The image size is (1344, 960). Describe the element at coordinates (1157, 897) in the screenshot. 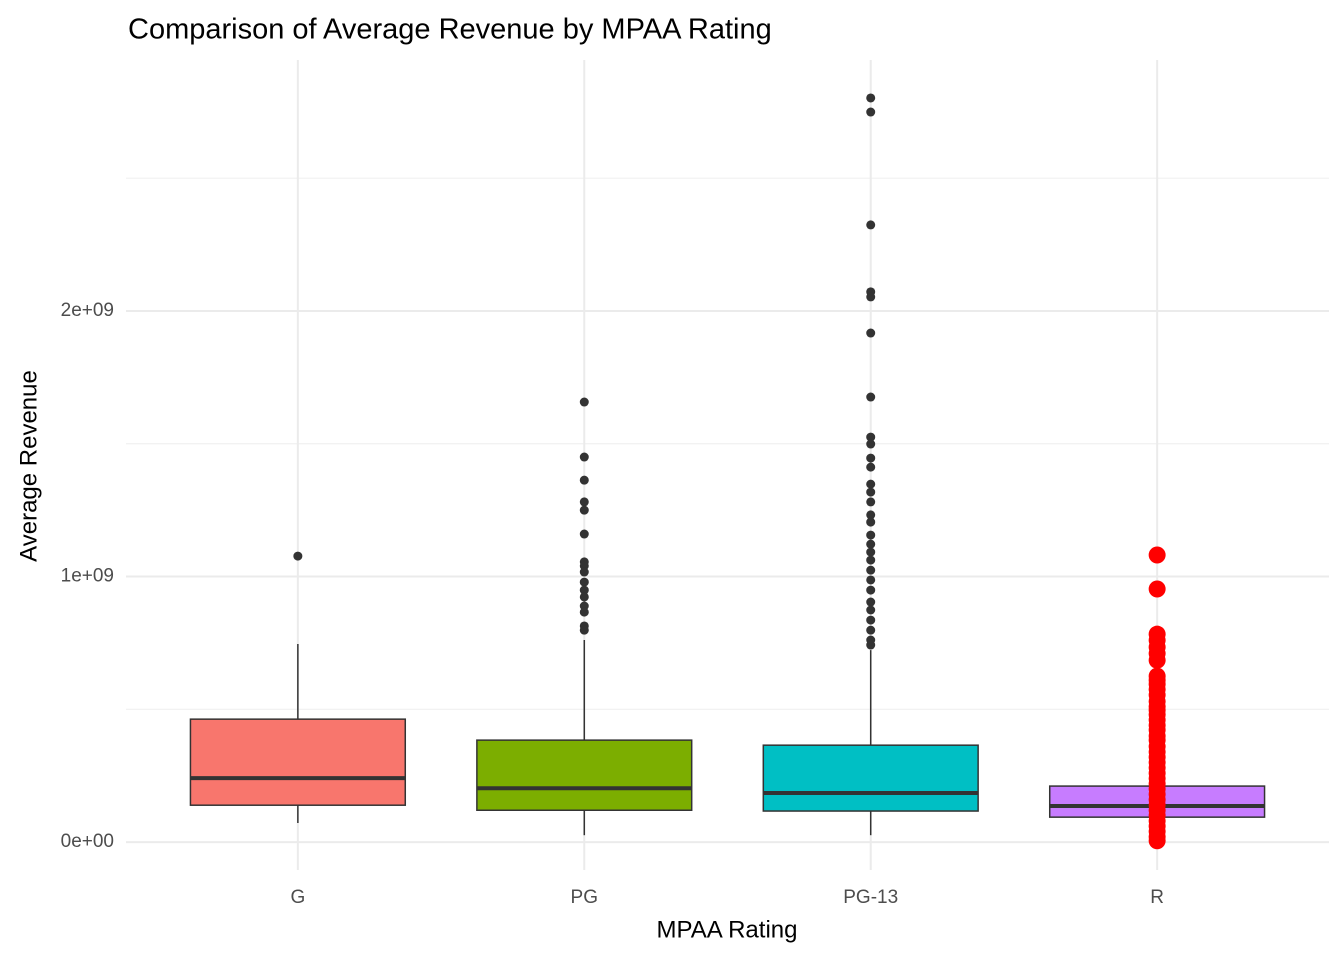

I see `x-tick-label: R` at that location.